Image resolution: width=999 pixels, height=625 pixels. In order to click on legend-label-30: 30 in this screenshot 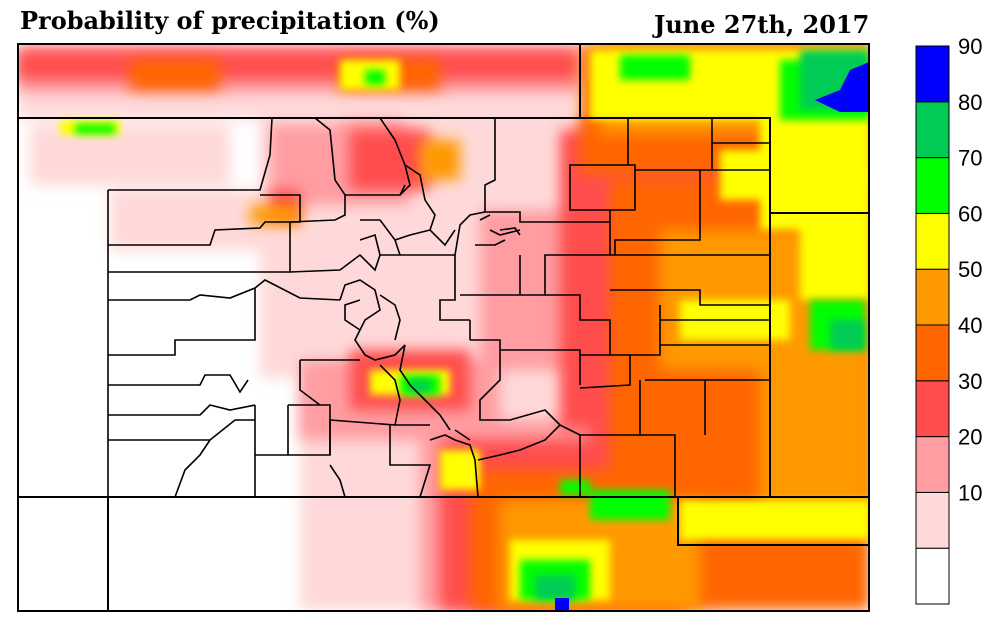, I will do `click(970, 381)`.